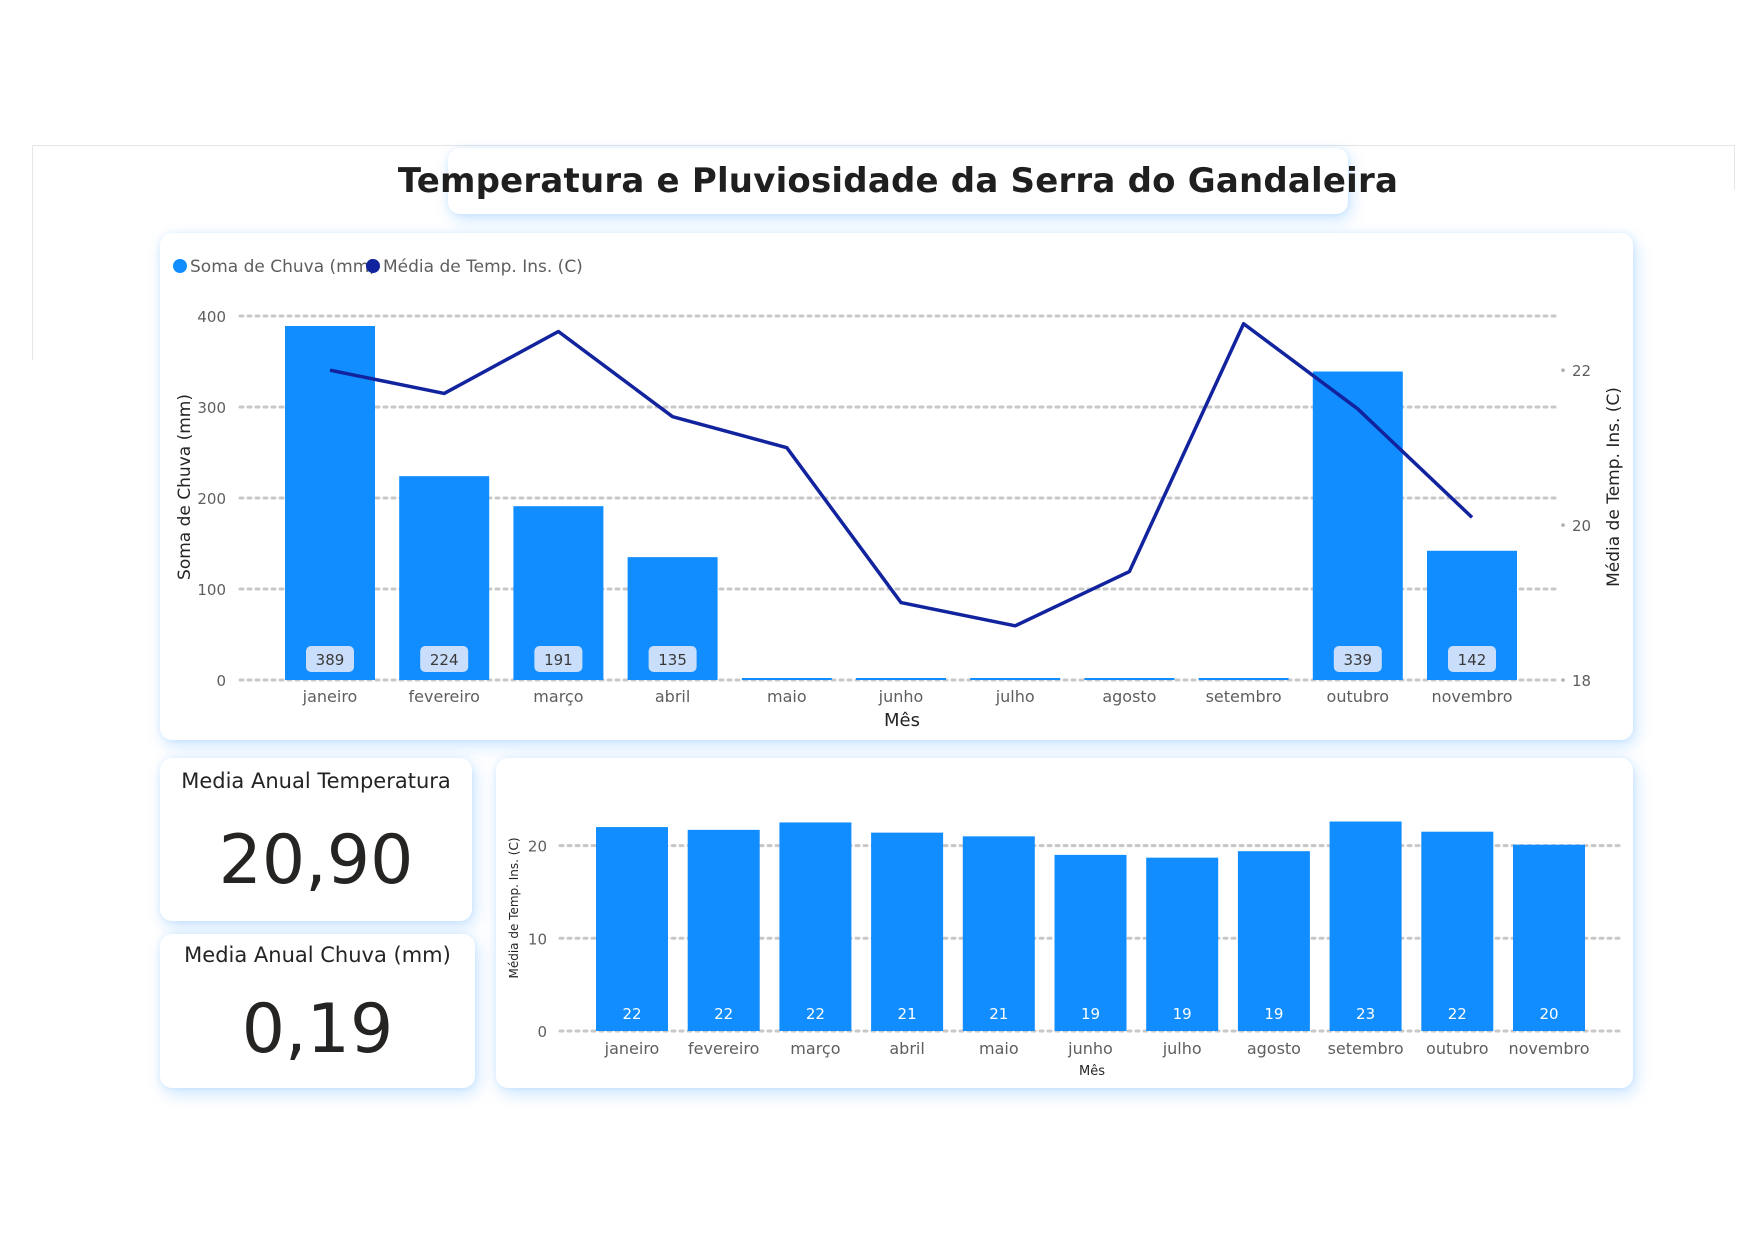  Describe the element at coordinates (317, 1029) in the screenshot. I see `kpi-rain-value: 0,19` at that location.